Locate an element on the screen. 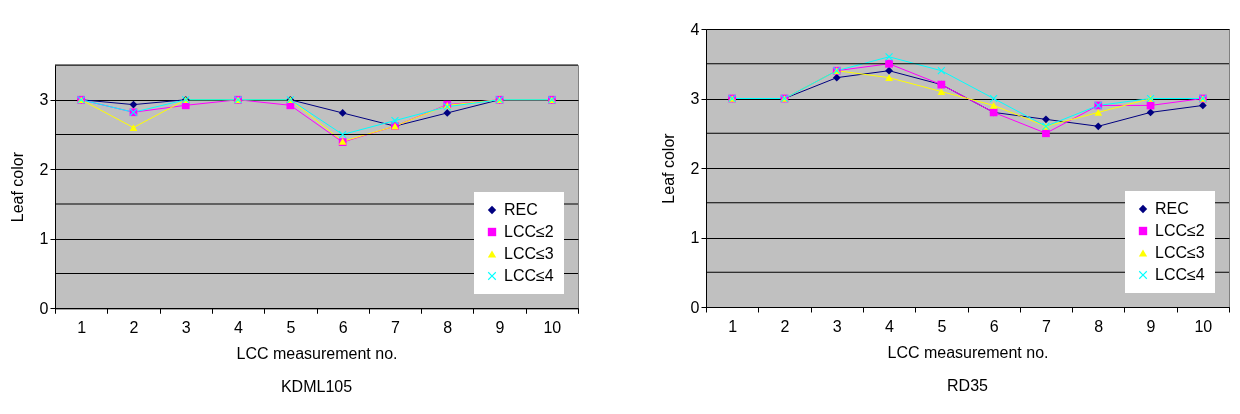 Image resolution: width=1240 pixels, height=414 pixels. text: KDML105 is located at coordinates (316, 387).